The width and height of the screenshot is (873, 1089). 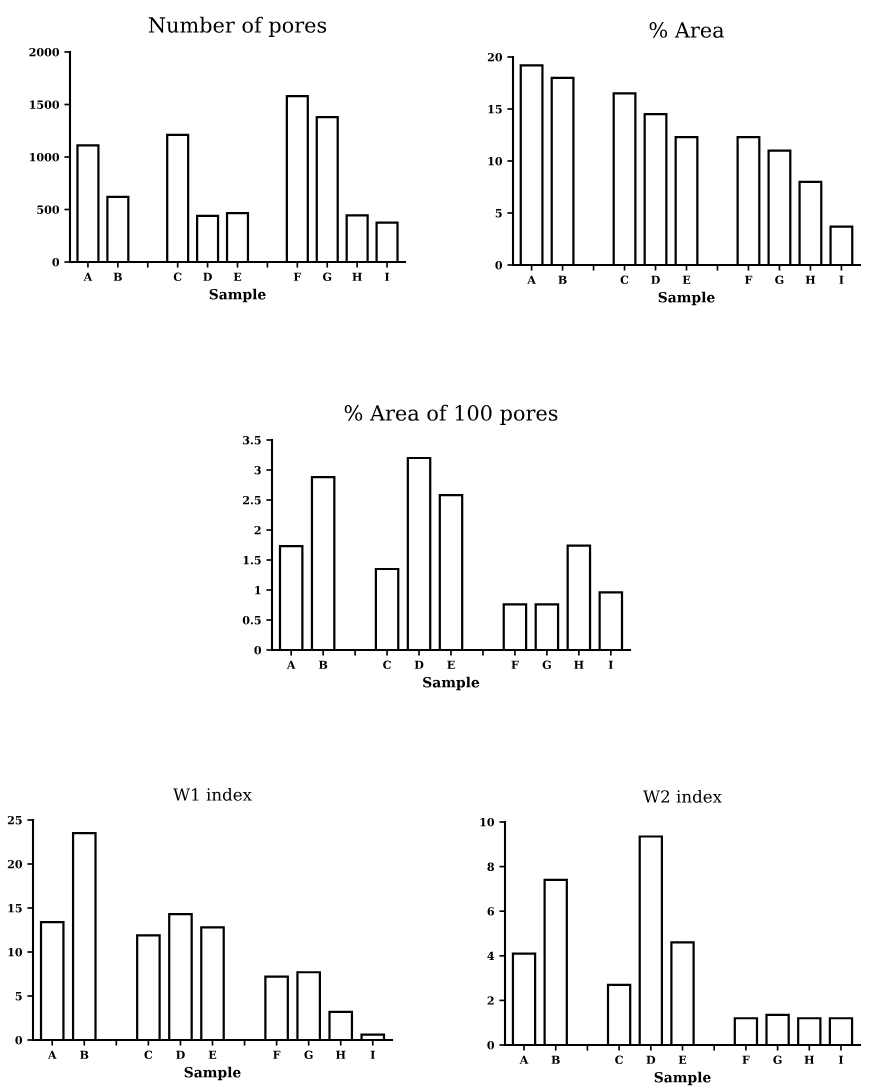 What do you see at coordinates (14, 820) in the screenshot?
I see `y-tick-label: 25` at bounding box center [14, 820].